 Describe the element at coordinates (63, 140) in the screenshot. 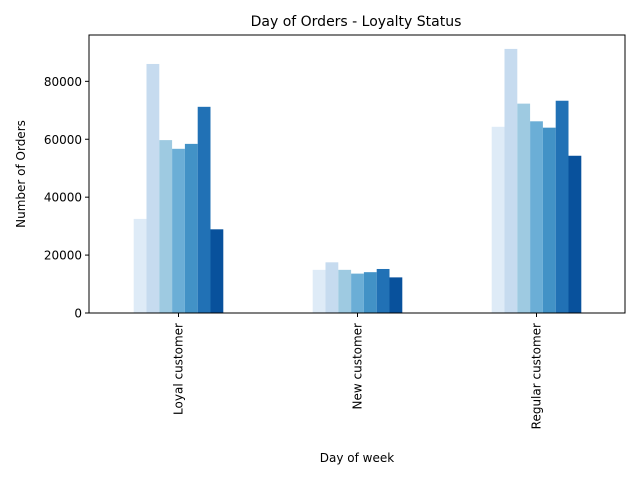

I see `y-tick-label: 60000` at that location.